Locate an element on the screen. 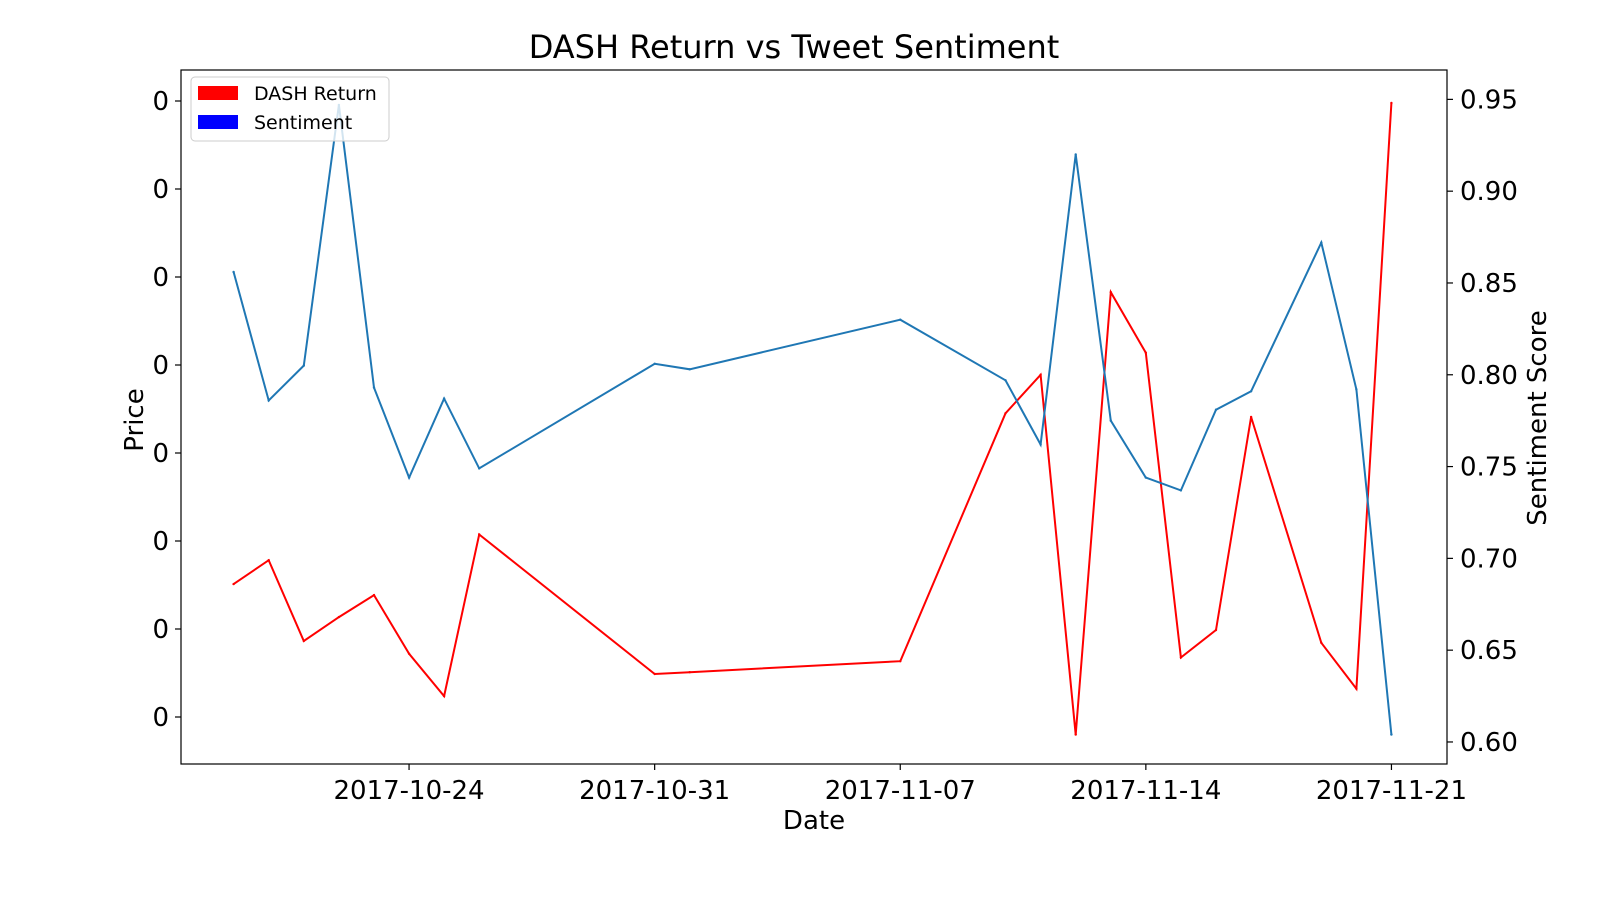 Image resolution: width=1600 pixels, height=900 pixels. x-tick-label: 2017-10-31 is located at coordinates (654, 791).